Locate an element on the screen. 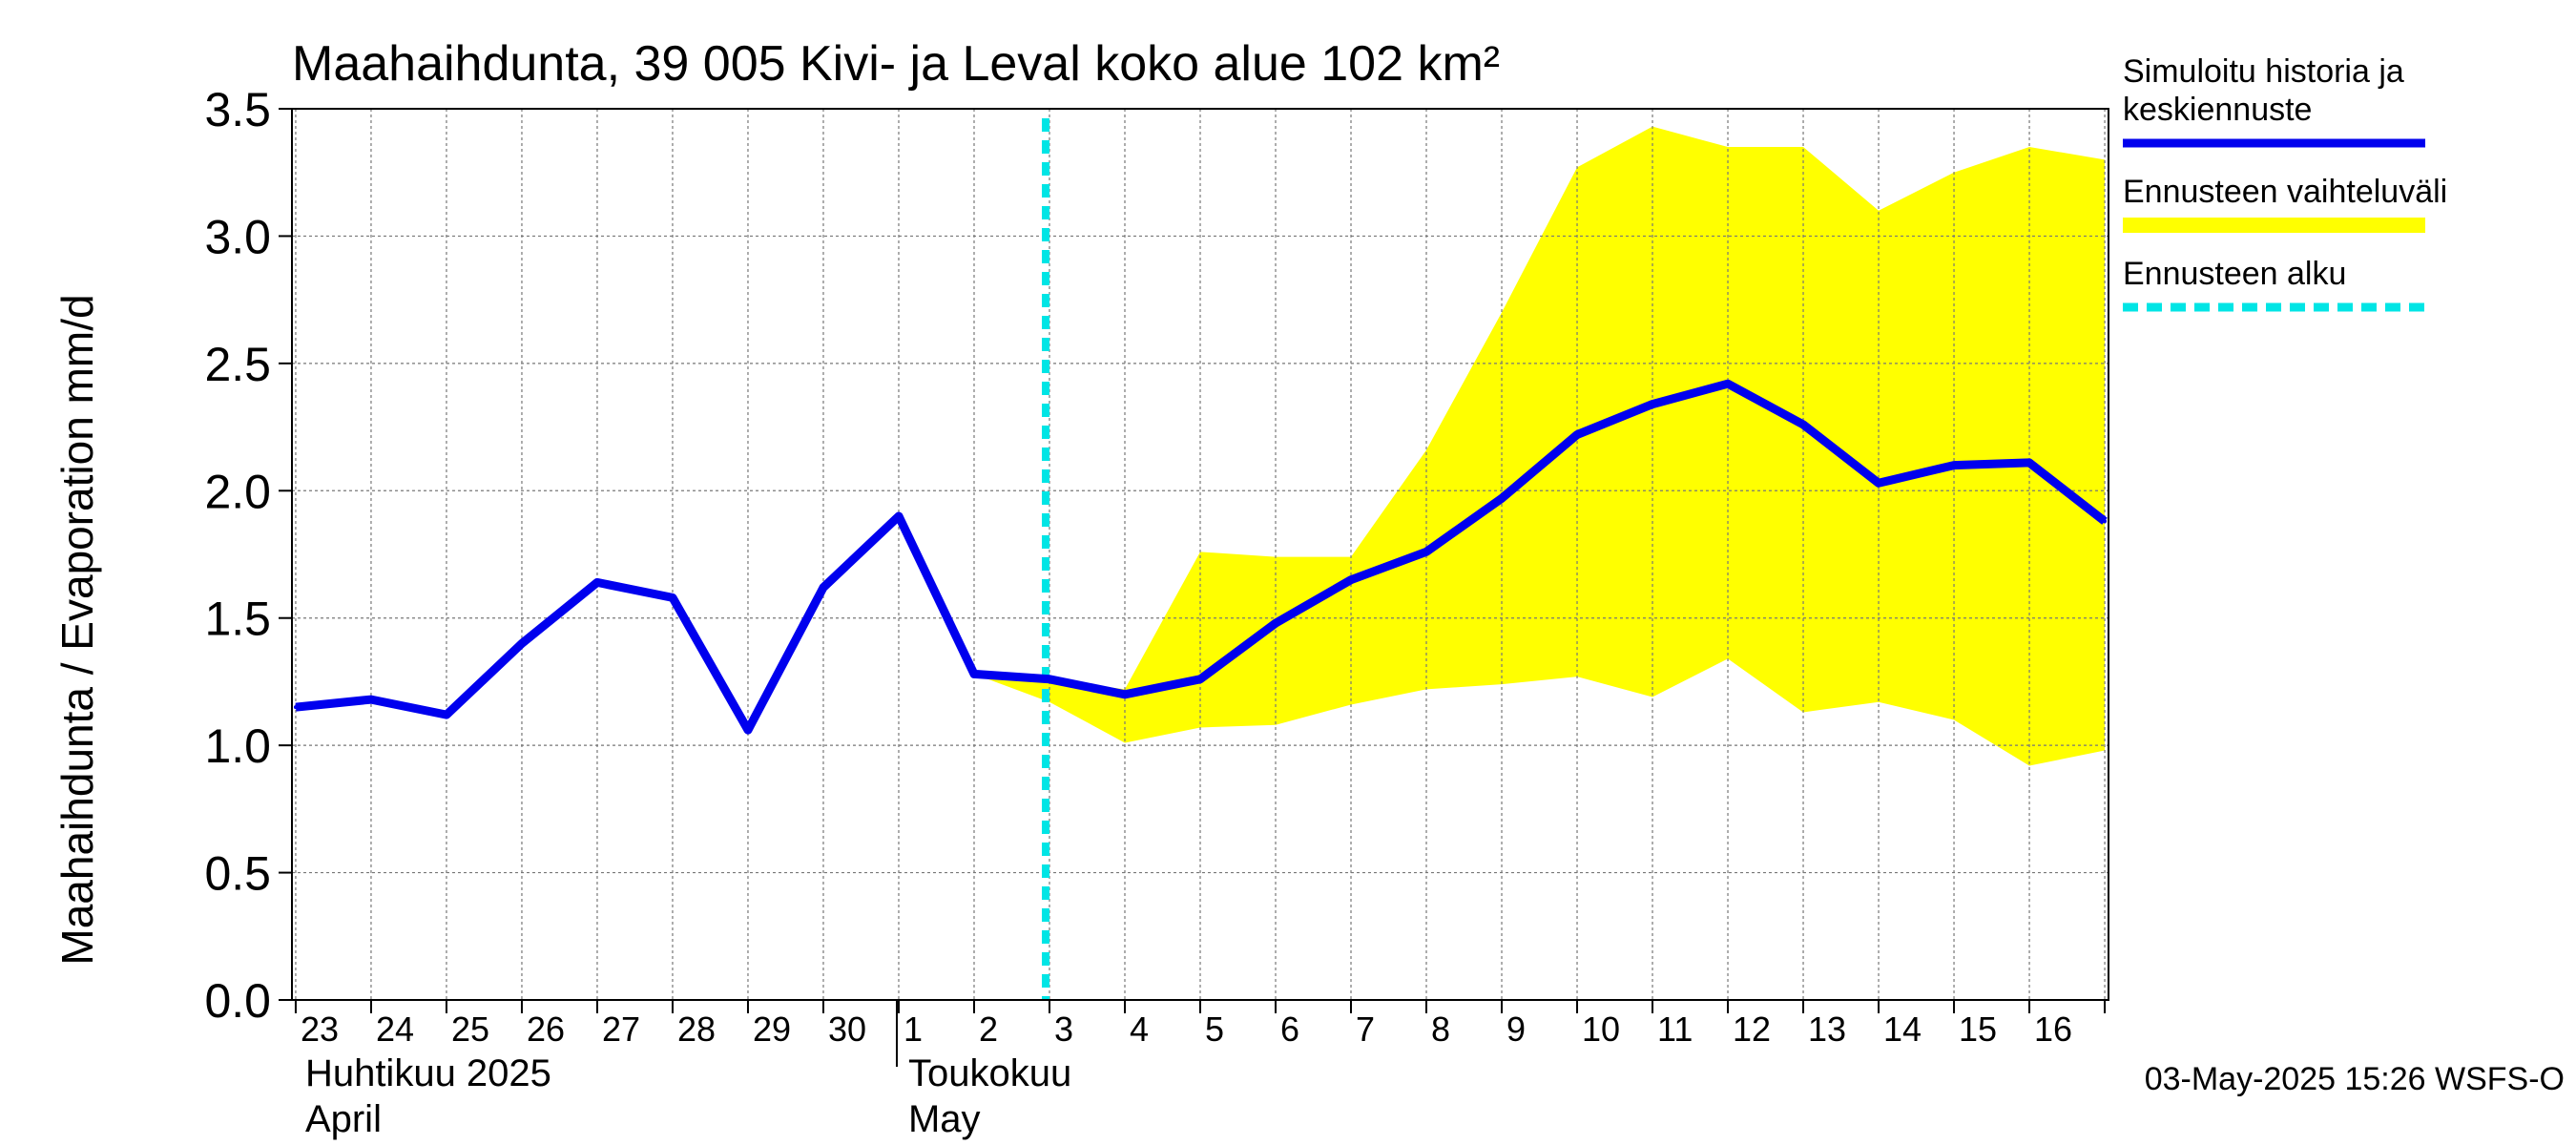 The image size is (2576, 1145). month-label-fi: Huhtikuu 2025 is located at coordinates (428, 1073).